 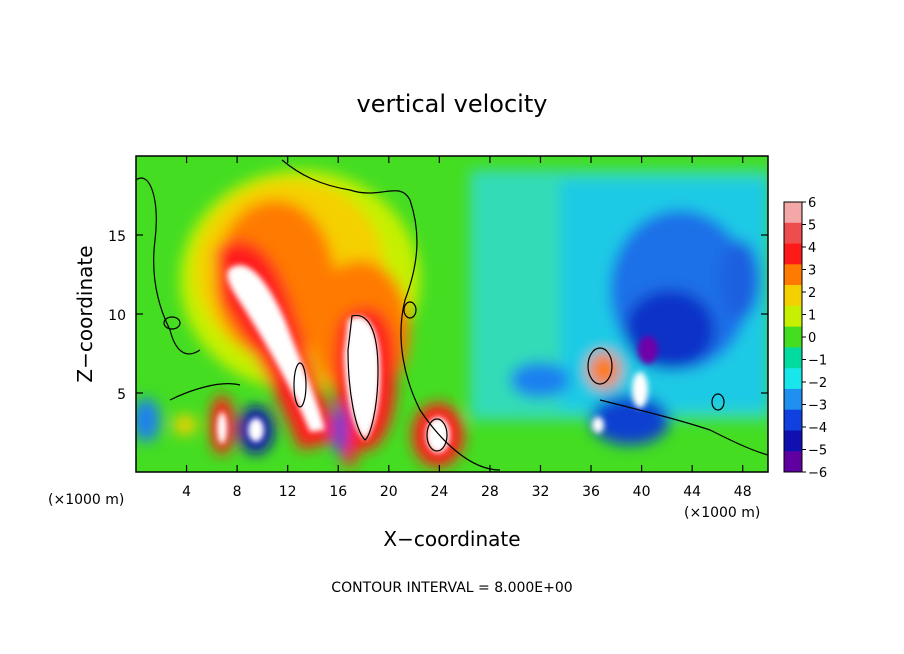 What do you see at coordinates (817, 406) in the screenshot?
I see `colorbar-label: −3` at bounding box center [817, 406].